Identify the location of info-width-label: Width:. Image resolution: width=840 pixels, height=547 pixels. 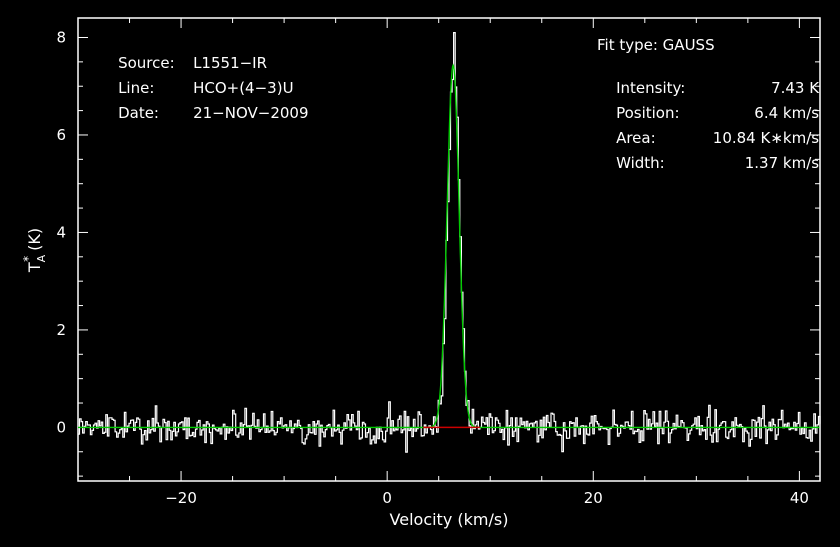
(640, 163).